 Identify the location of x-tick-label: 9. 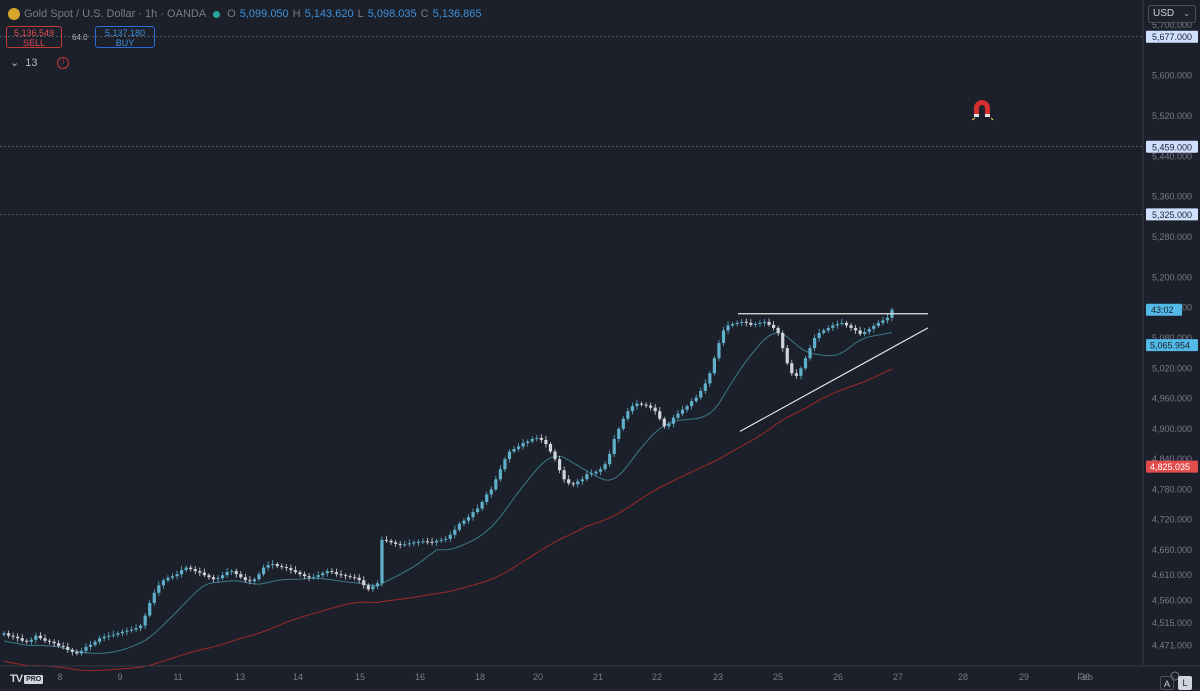
(119, 677).